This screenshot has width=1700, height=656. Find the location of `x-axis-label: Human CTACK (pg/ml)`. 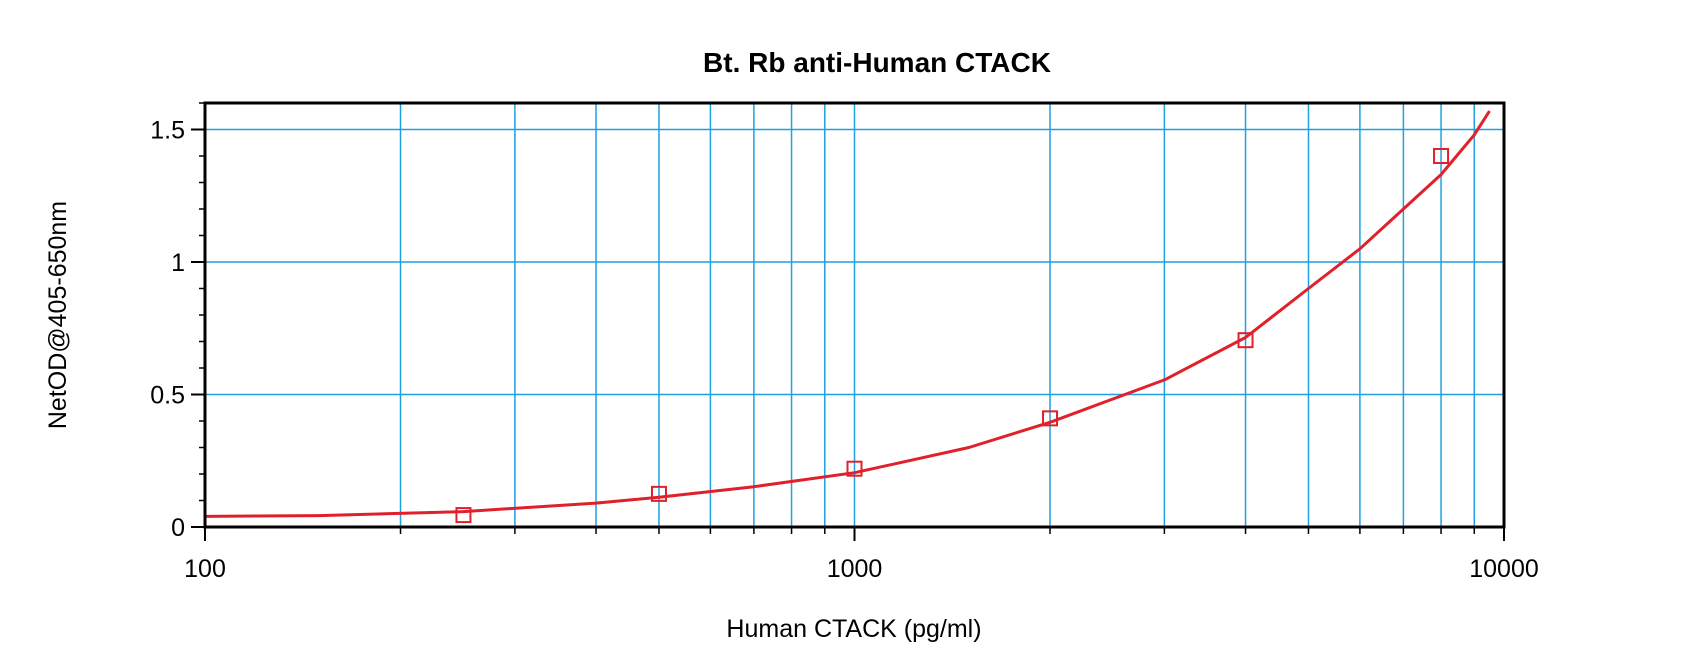

x-axis-label: Human CTACK (pg/ml) is located at coordinates (853, 629).